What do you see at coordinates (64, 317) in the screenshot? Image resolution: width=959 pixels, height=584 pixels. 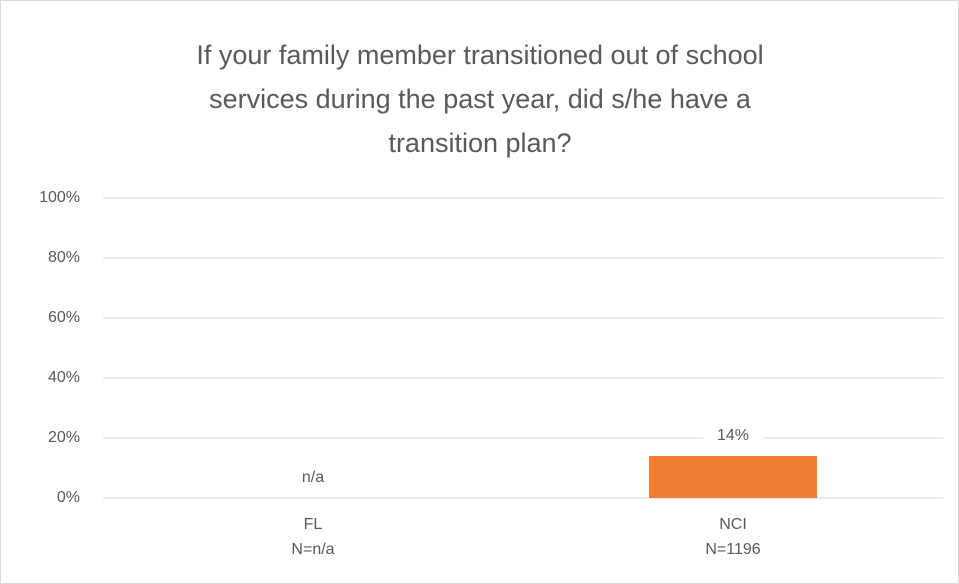 I see `y-tick-label: 60%` at bounding box center [64, 317].